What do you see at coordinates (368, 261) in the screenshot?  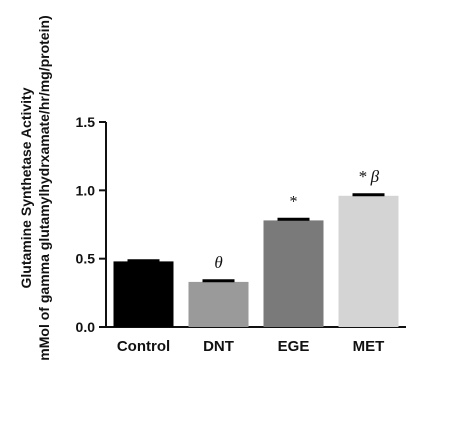 I see `bar-met` at bounding box center [368, 261].